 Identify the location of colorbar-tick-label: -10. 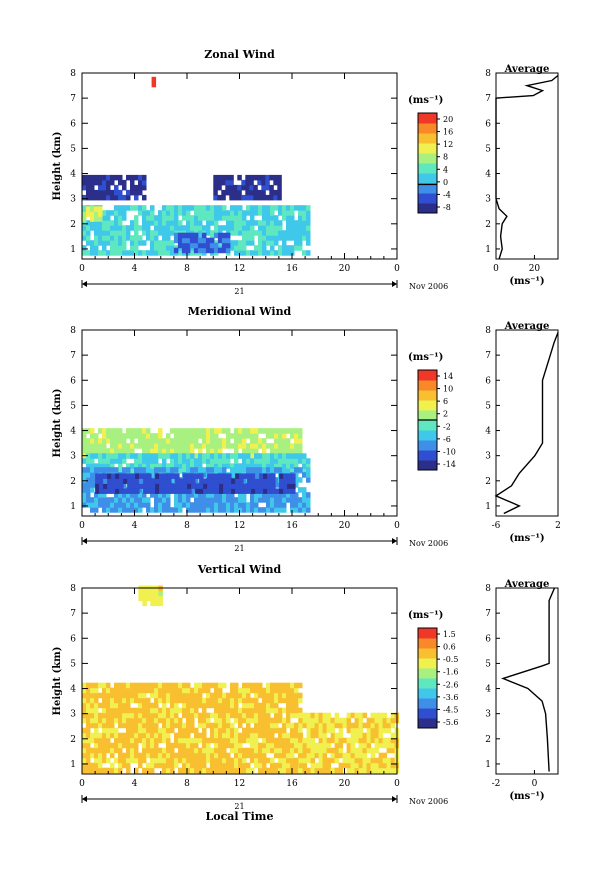
(449, 451).